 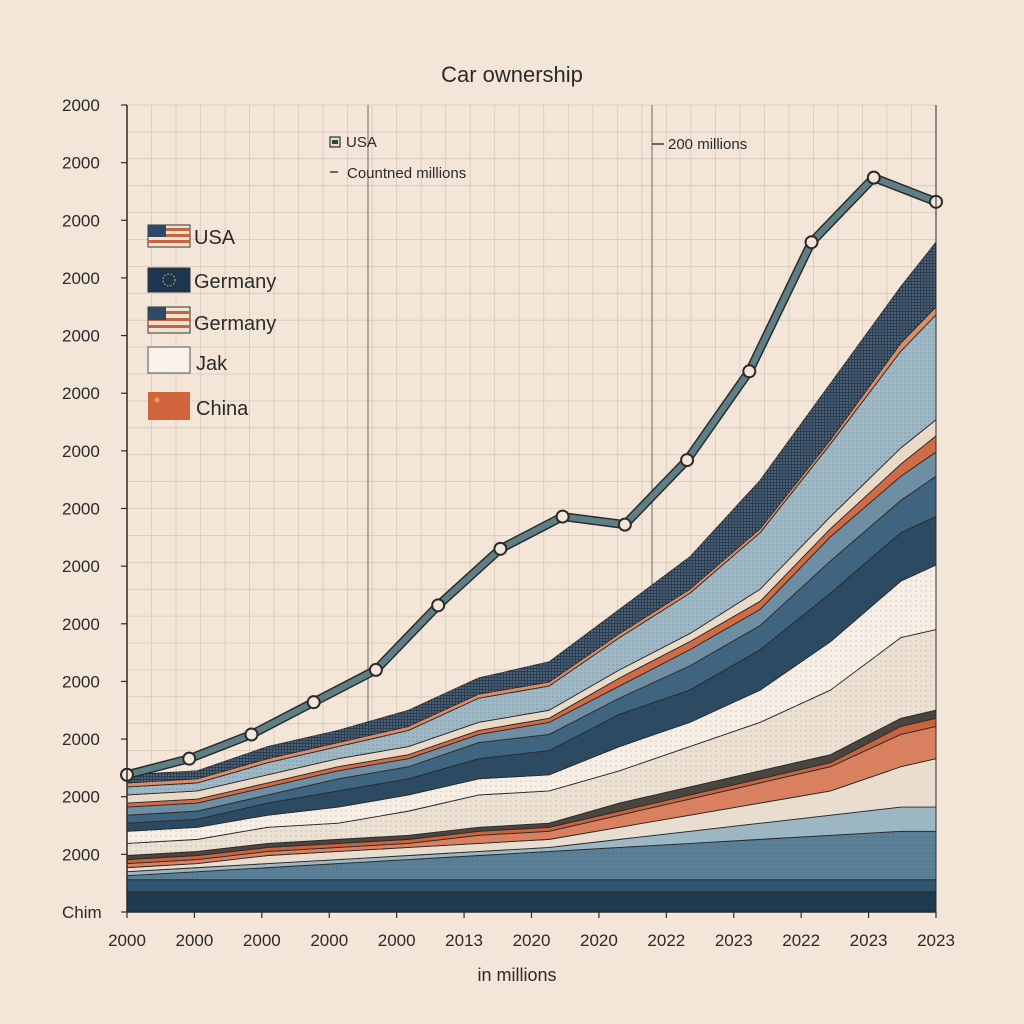 I want to click on annotation-usa: USA, so click(x=361, y=142).